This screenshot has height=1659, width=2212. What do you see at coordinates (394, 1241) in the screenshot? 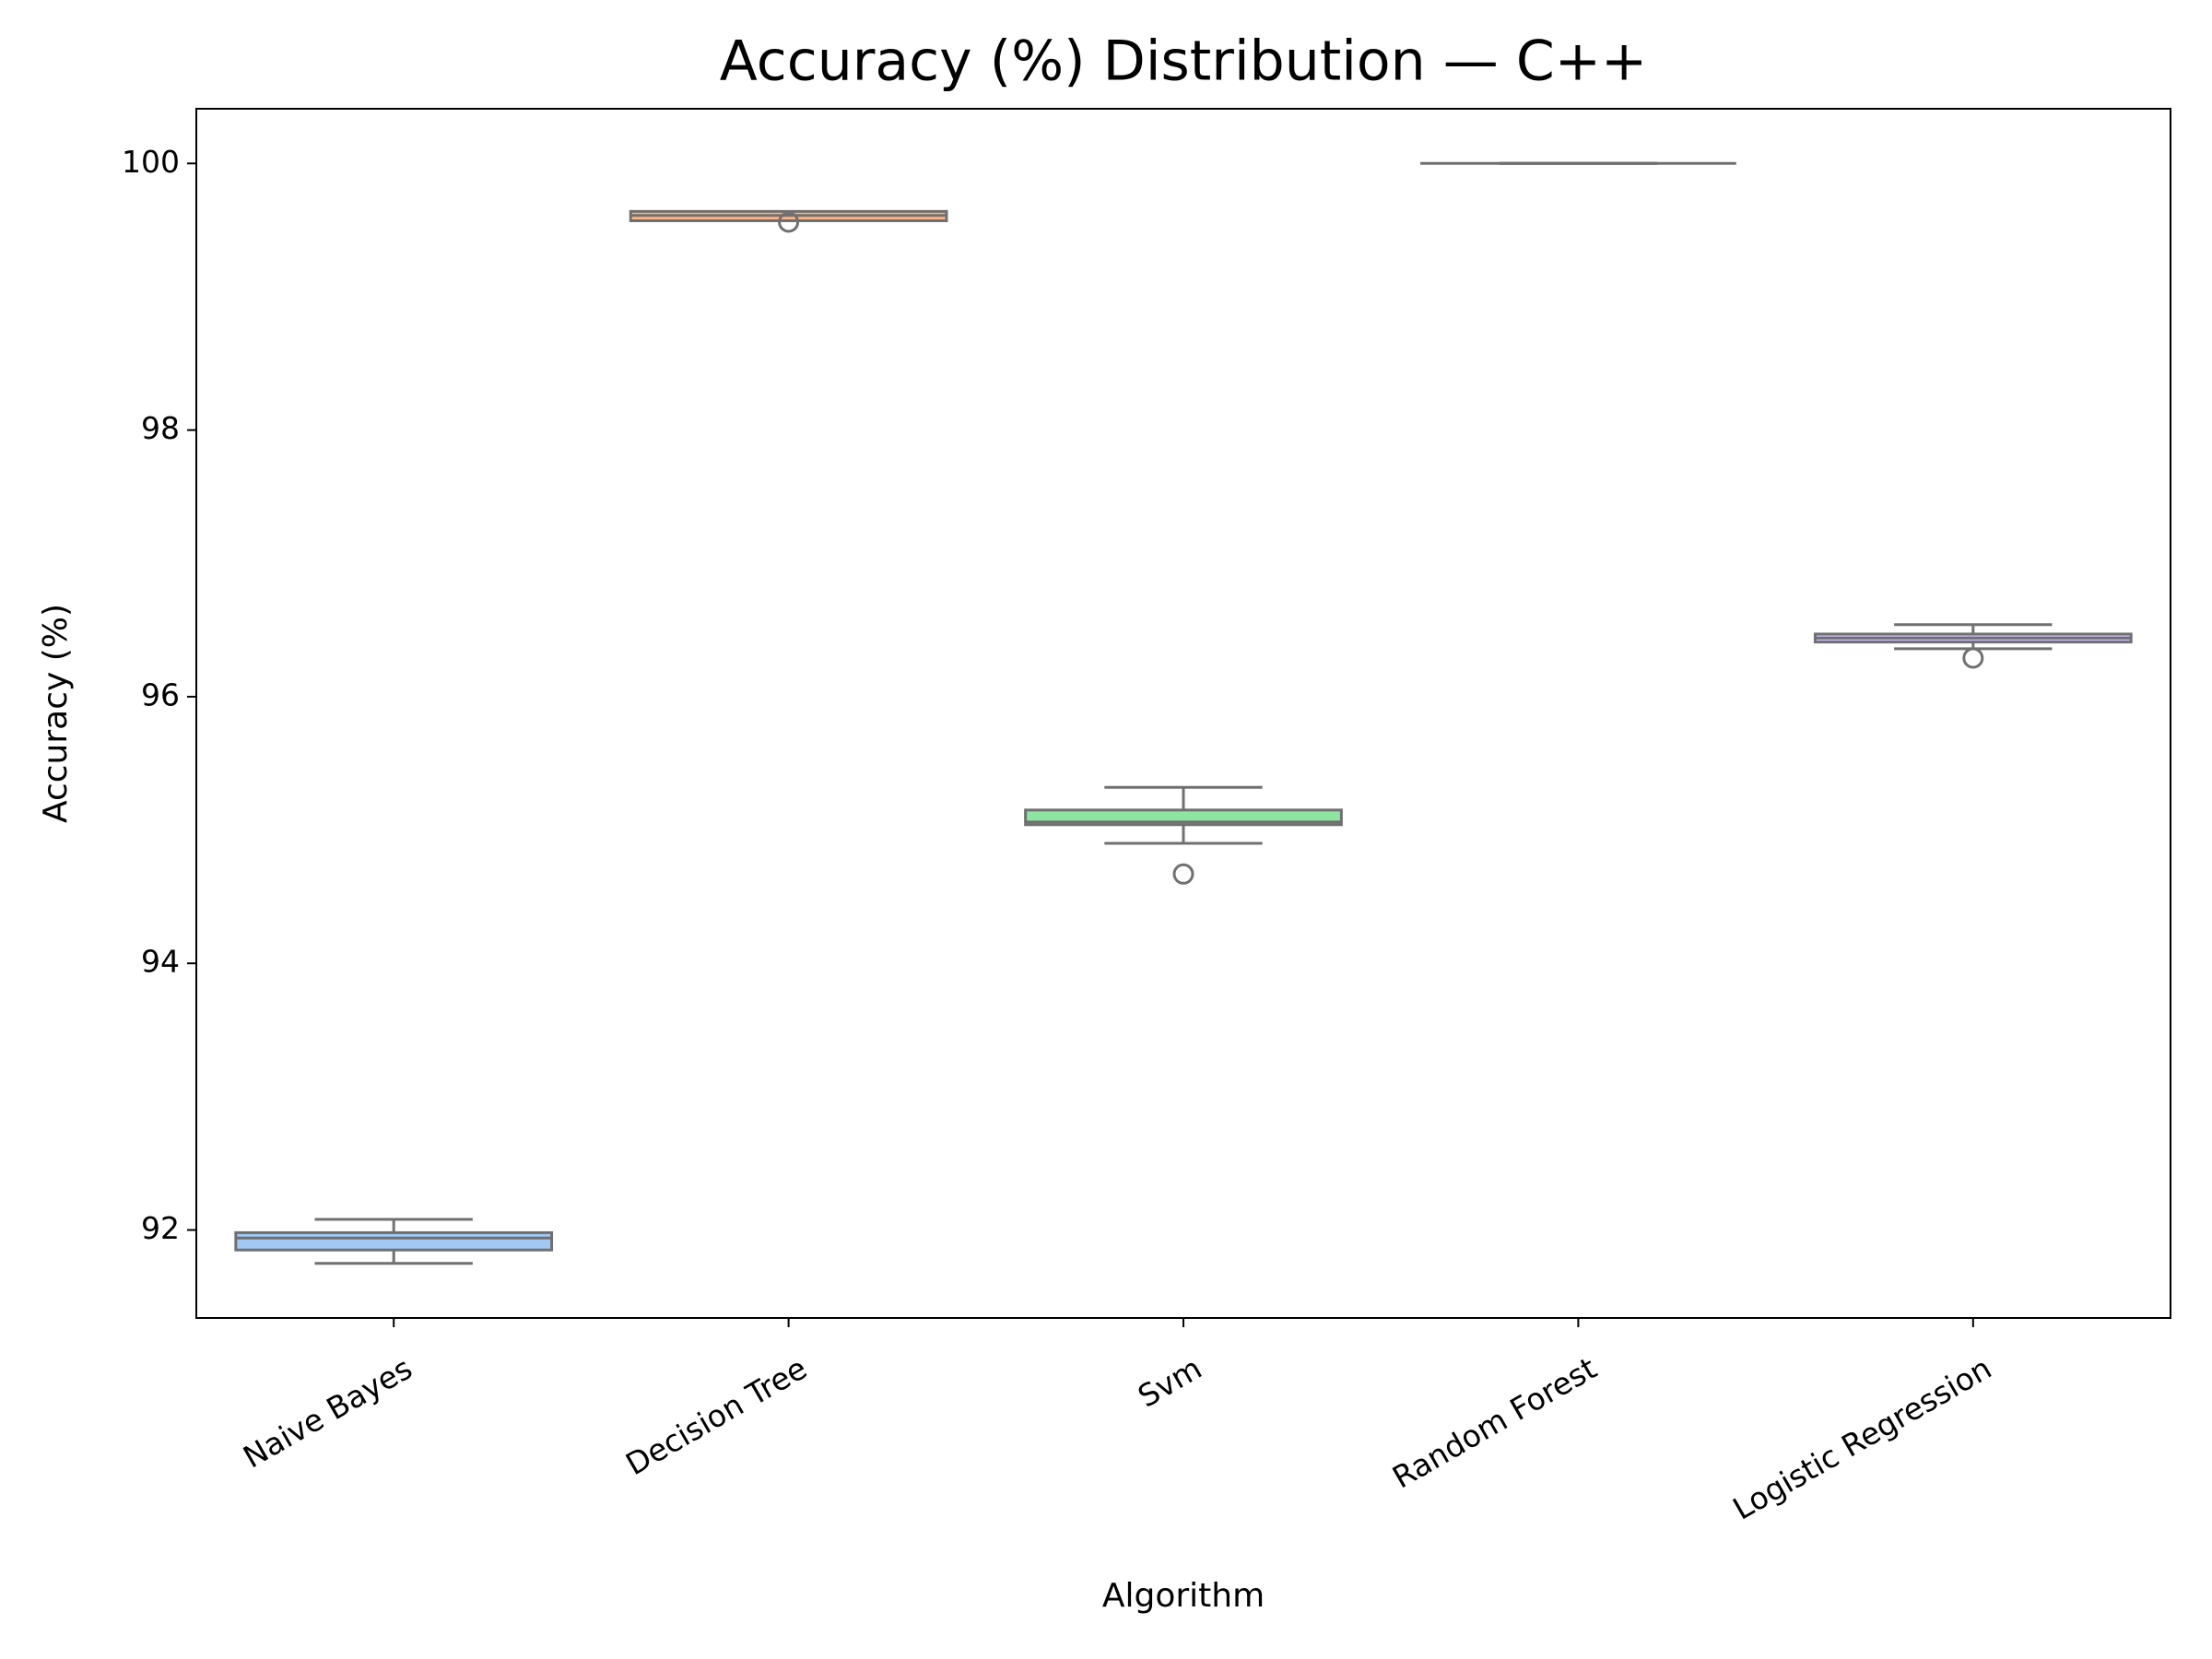
I see `box` at bounding box center [394, 1241].